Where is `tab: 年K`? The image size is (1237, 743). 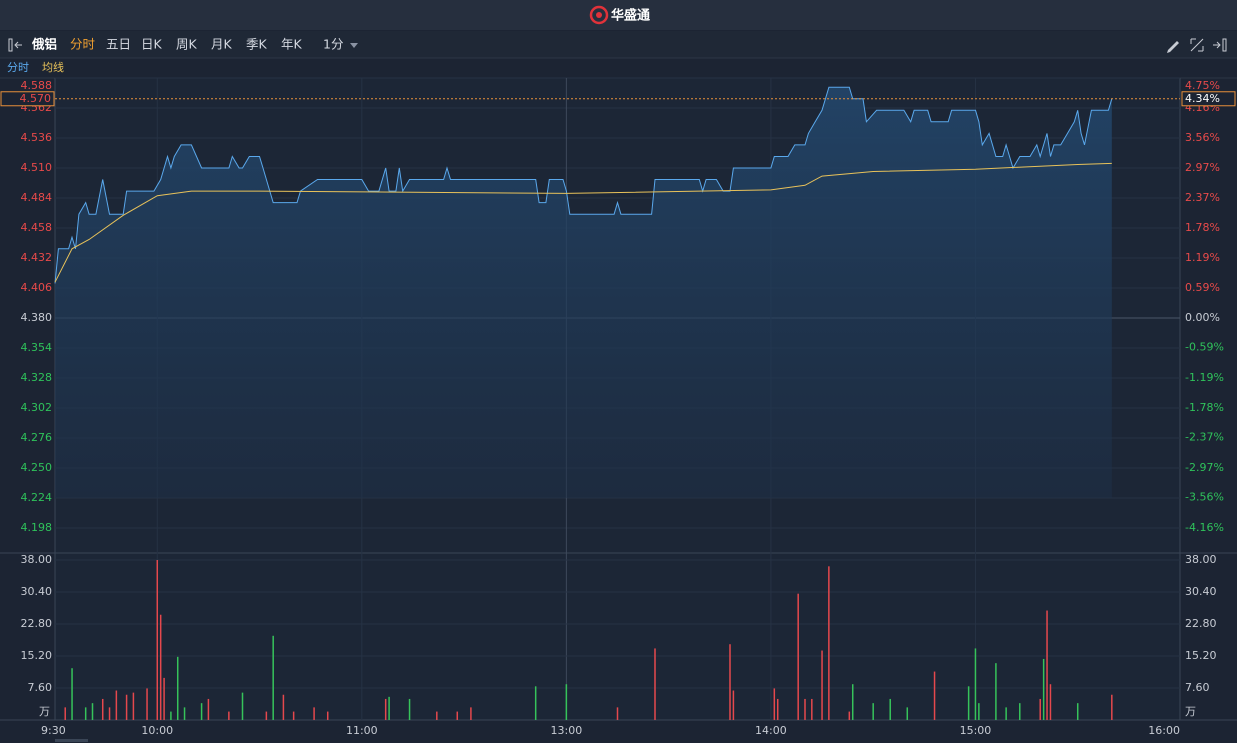 tab: 年K is located at coordinates (292, 44).